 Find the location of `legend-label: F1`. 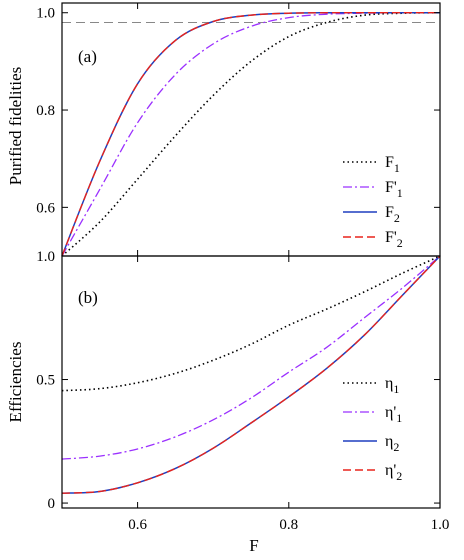

legend-label: F1 is located at coordinates (392, 164).